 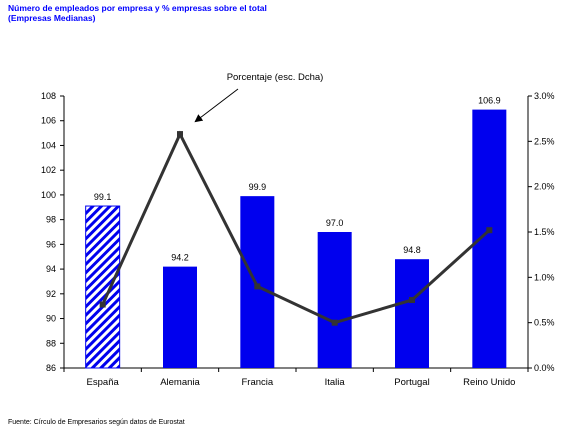 I want to click on y-tick-label-right: 2.5%, so click(x=544, y=141).